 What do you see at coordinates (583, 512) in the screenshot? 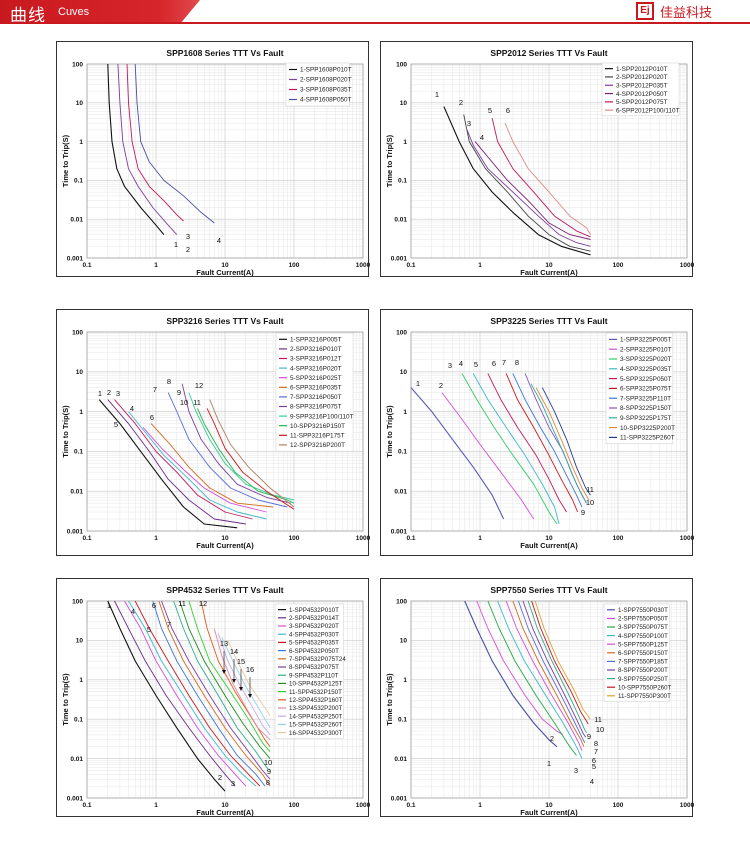
I see `curve-callout: 9` at bounding box center [583, 512].